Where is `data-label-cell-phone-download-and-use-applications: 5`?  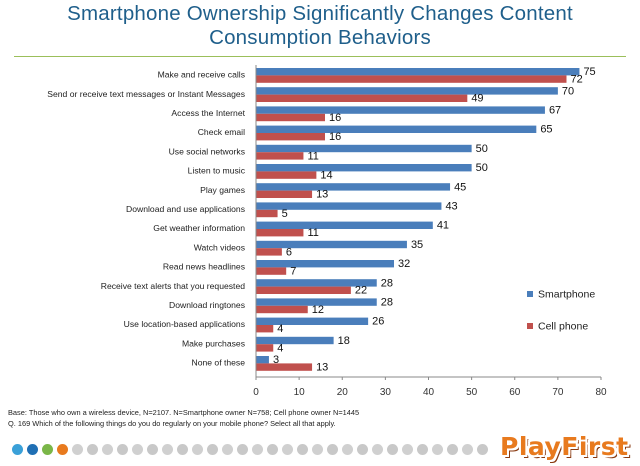 data-label-cell-phone-download-and-use-applications: 5 is located at coordinates (285, 214).